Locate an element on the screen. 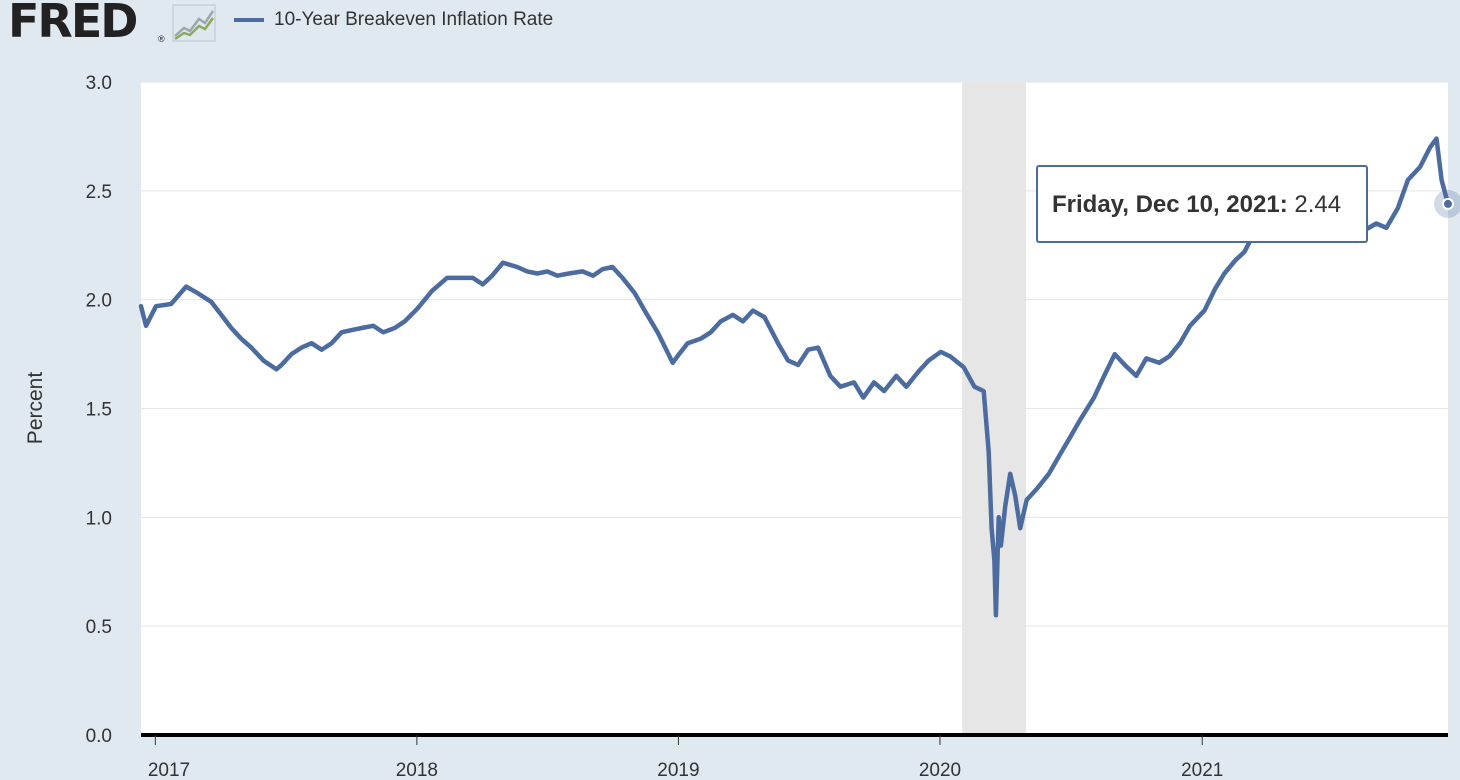 This screenshot has height=780, width=1460. x-tick-label: 2020 is located at coordinates (940, 770).